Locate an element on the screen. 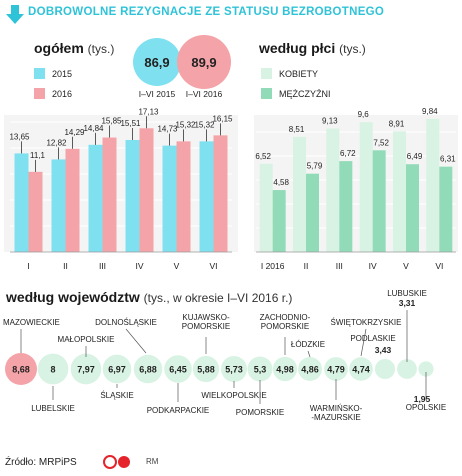 Image resolution: width=462 pixels, height=476 pixels. region-name-2: MAŁOPOLSKIE is located at coordinates (86, 339).